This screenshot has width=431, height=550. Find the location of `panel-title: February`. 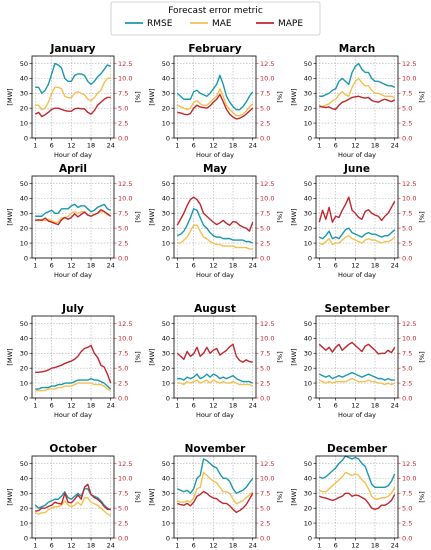

panel-title: February is located at coordinates (214, 49).